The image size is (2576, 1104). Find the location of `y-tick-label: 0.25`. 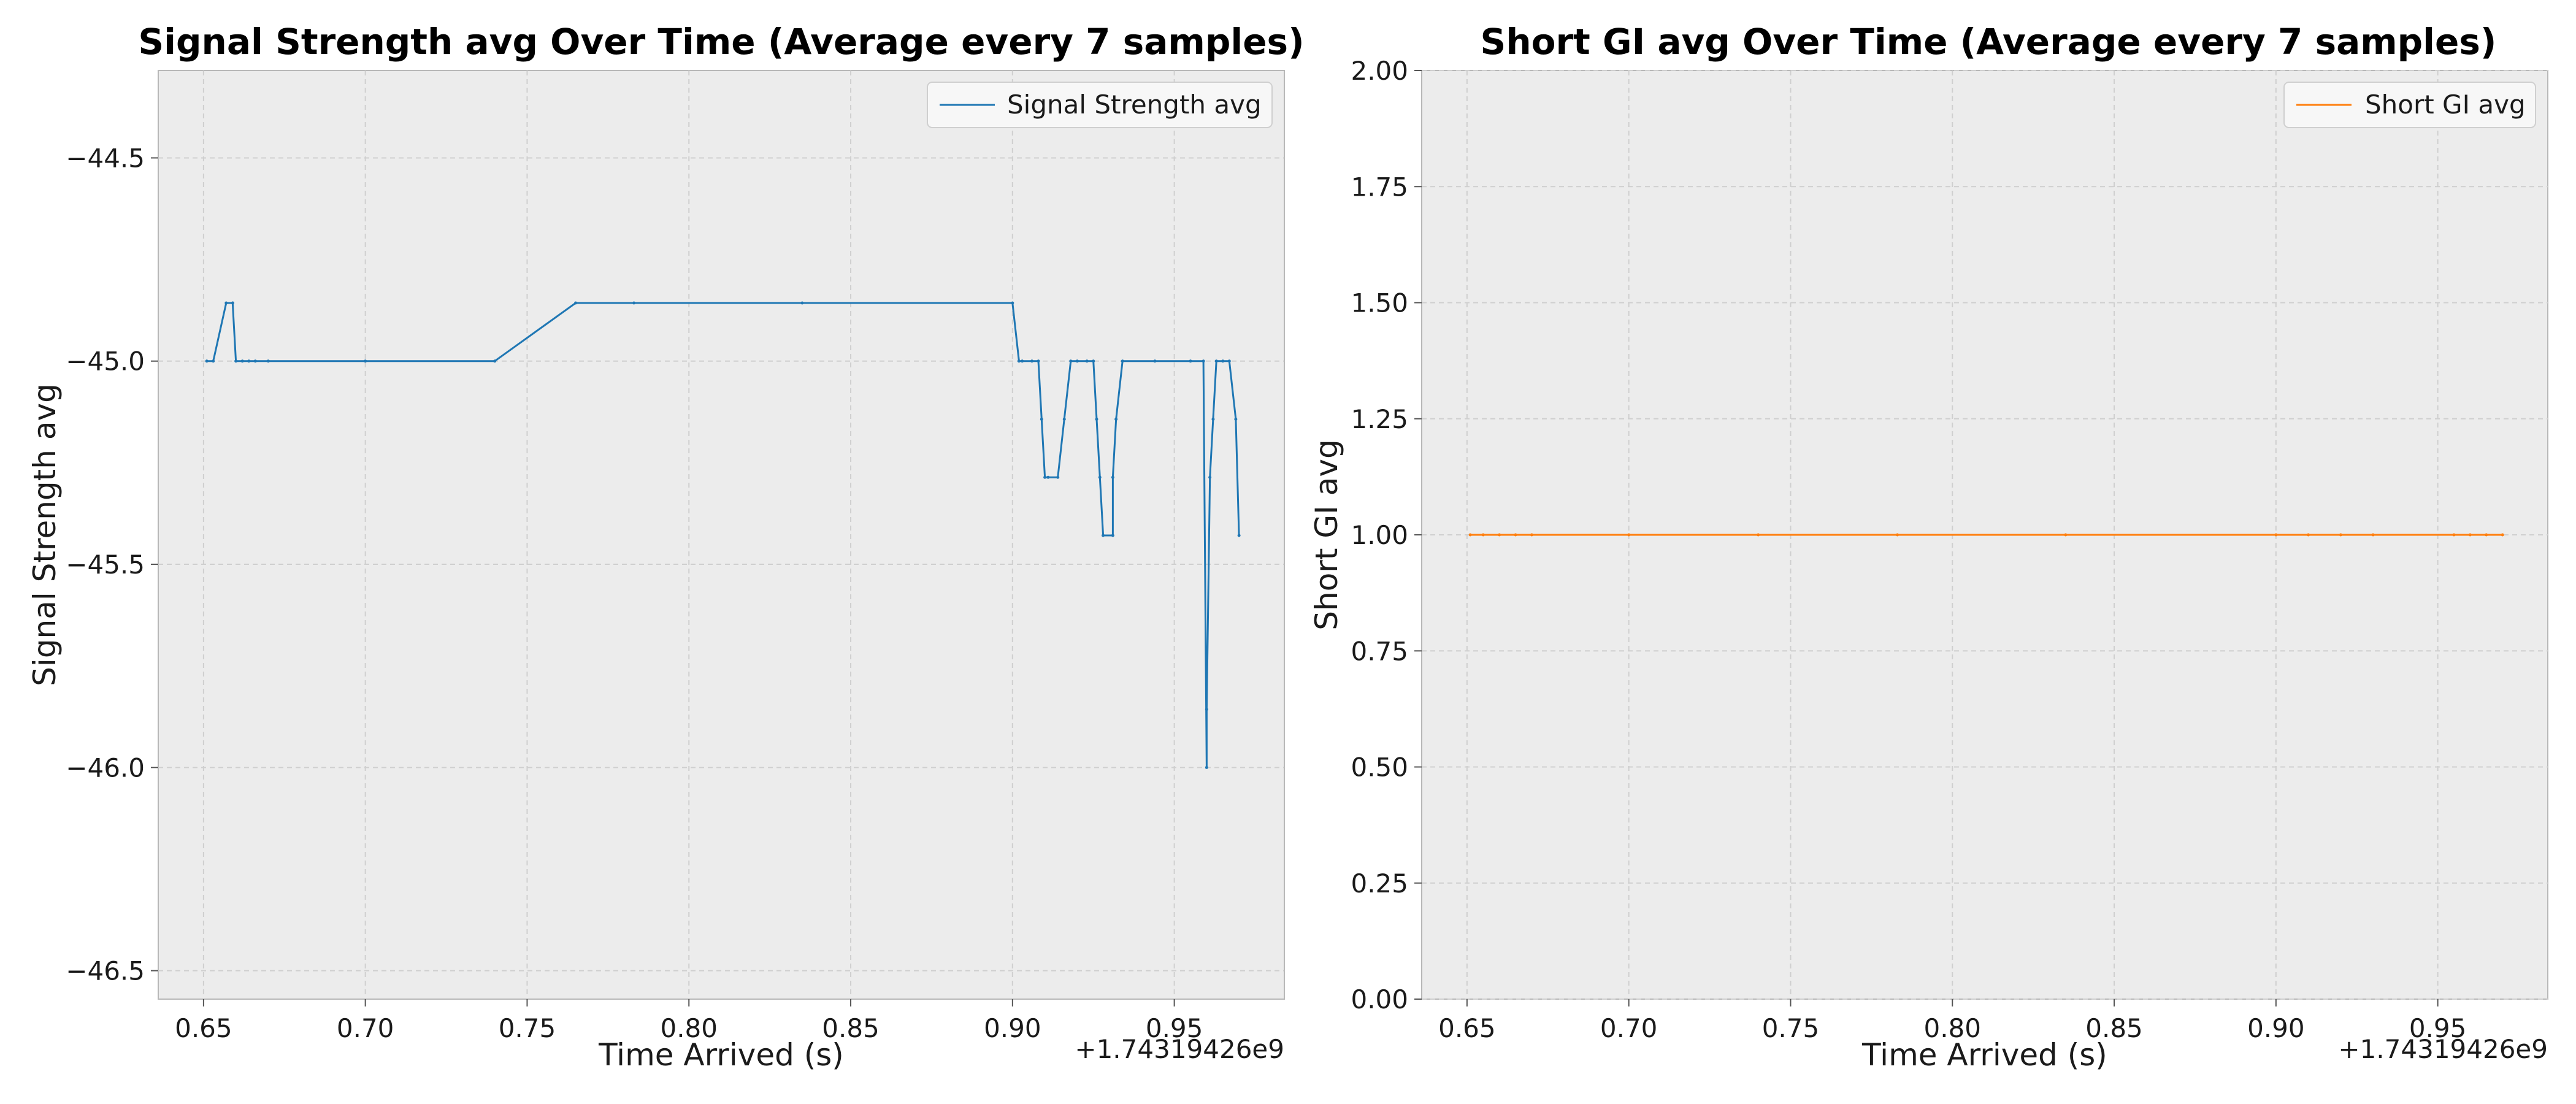

y-tick-label: 0.25 is located at coordinates (1379, 883).